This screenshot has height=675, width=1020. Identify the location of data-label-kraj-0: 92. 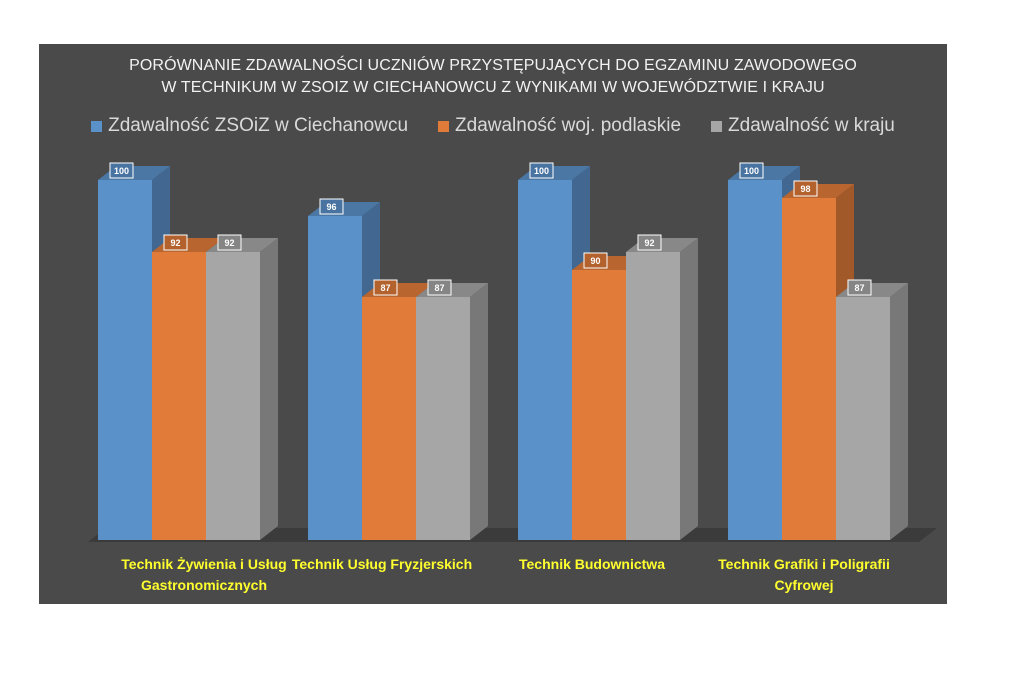
(229, 243).